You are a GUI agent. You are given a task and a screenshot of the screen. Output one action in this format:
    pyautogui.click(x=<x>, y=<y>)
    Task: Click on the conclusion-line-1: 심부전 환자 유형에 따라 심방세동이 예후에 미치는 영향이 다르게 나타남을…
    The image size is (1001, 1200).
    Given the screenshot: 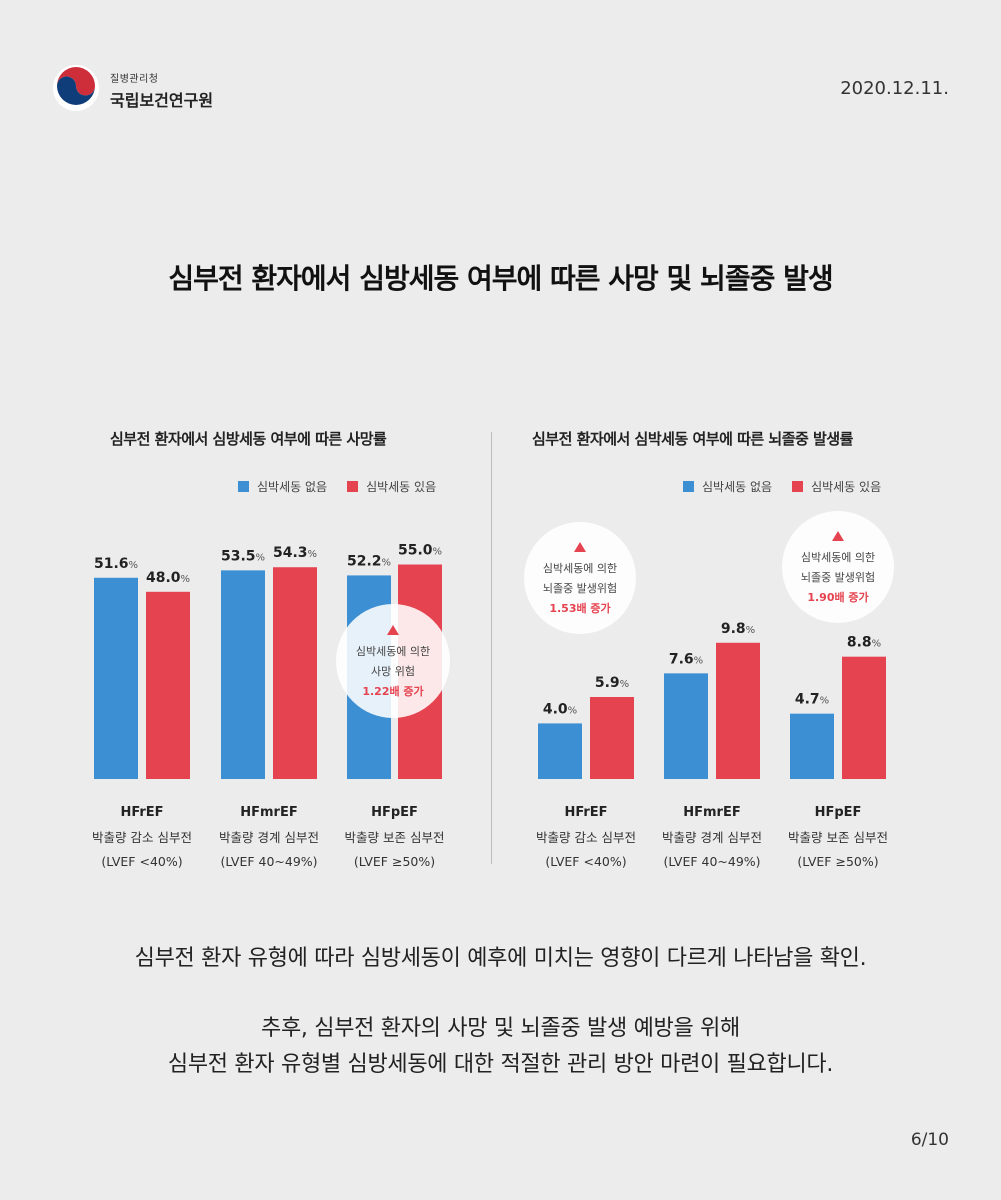 What is the action you would take?
    pyautogui.click(x=500, y=958)
    